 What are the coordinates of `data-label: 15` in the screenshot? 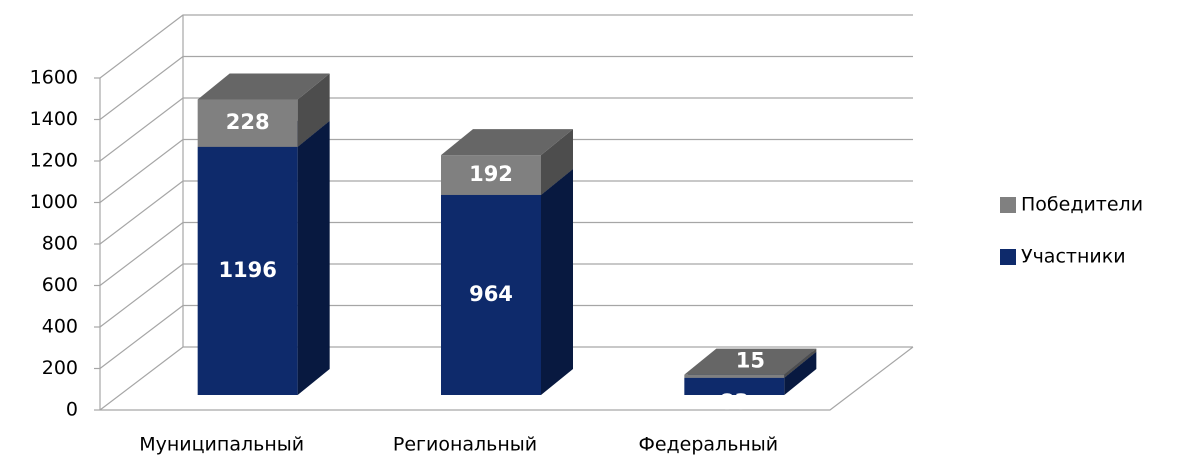 It's located at (750, 361).